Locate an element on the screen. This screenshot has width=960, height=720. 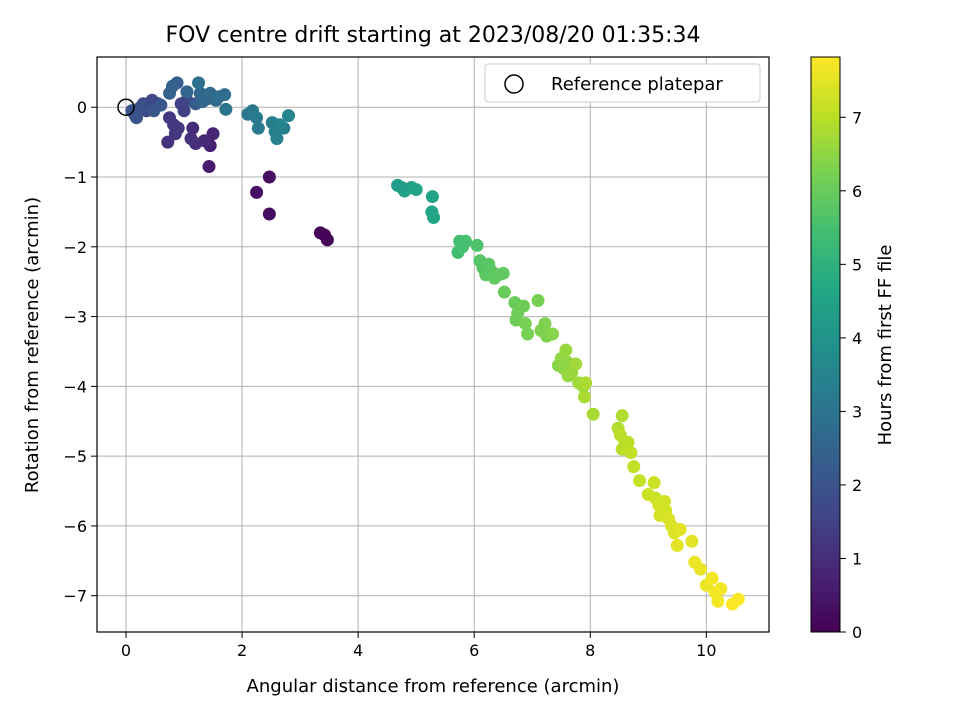
colorbar-tick-label: 5 is located at coordinates (857, 264).